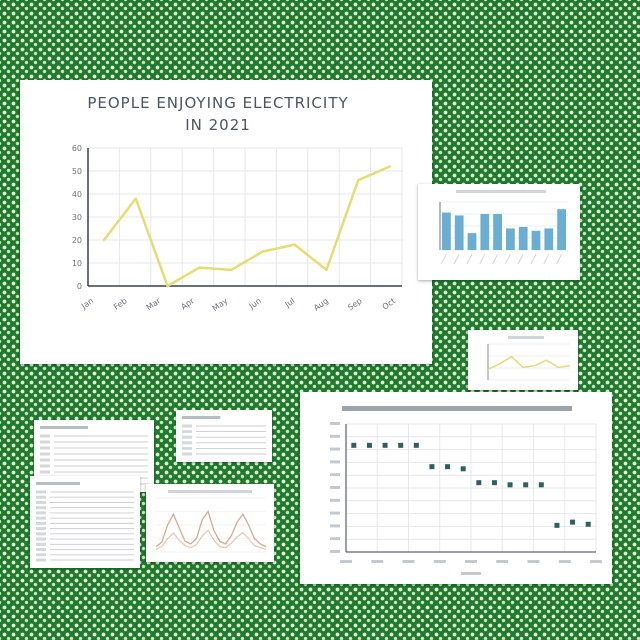 The width and height of the screenshot is (640, 640). What do you see at coordinates (79, 286) in the screenshot?
I see `main-y-tick-label: 0` at bounding box center [79, 286].